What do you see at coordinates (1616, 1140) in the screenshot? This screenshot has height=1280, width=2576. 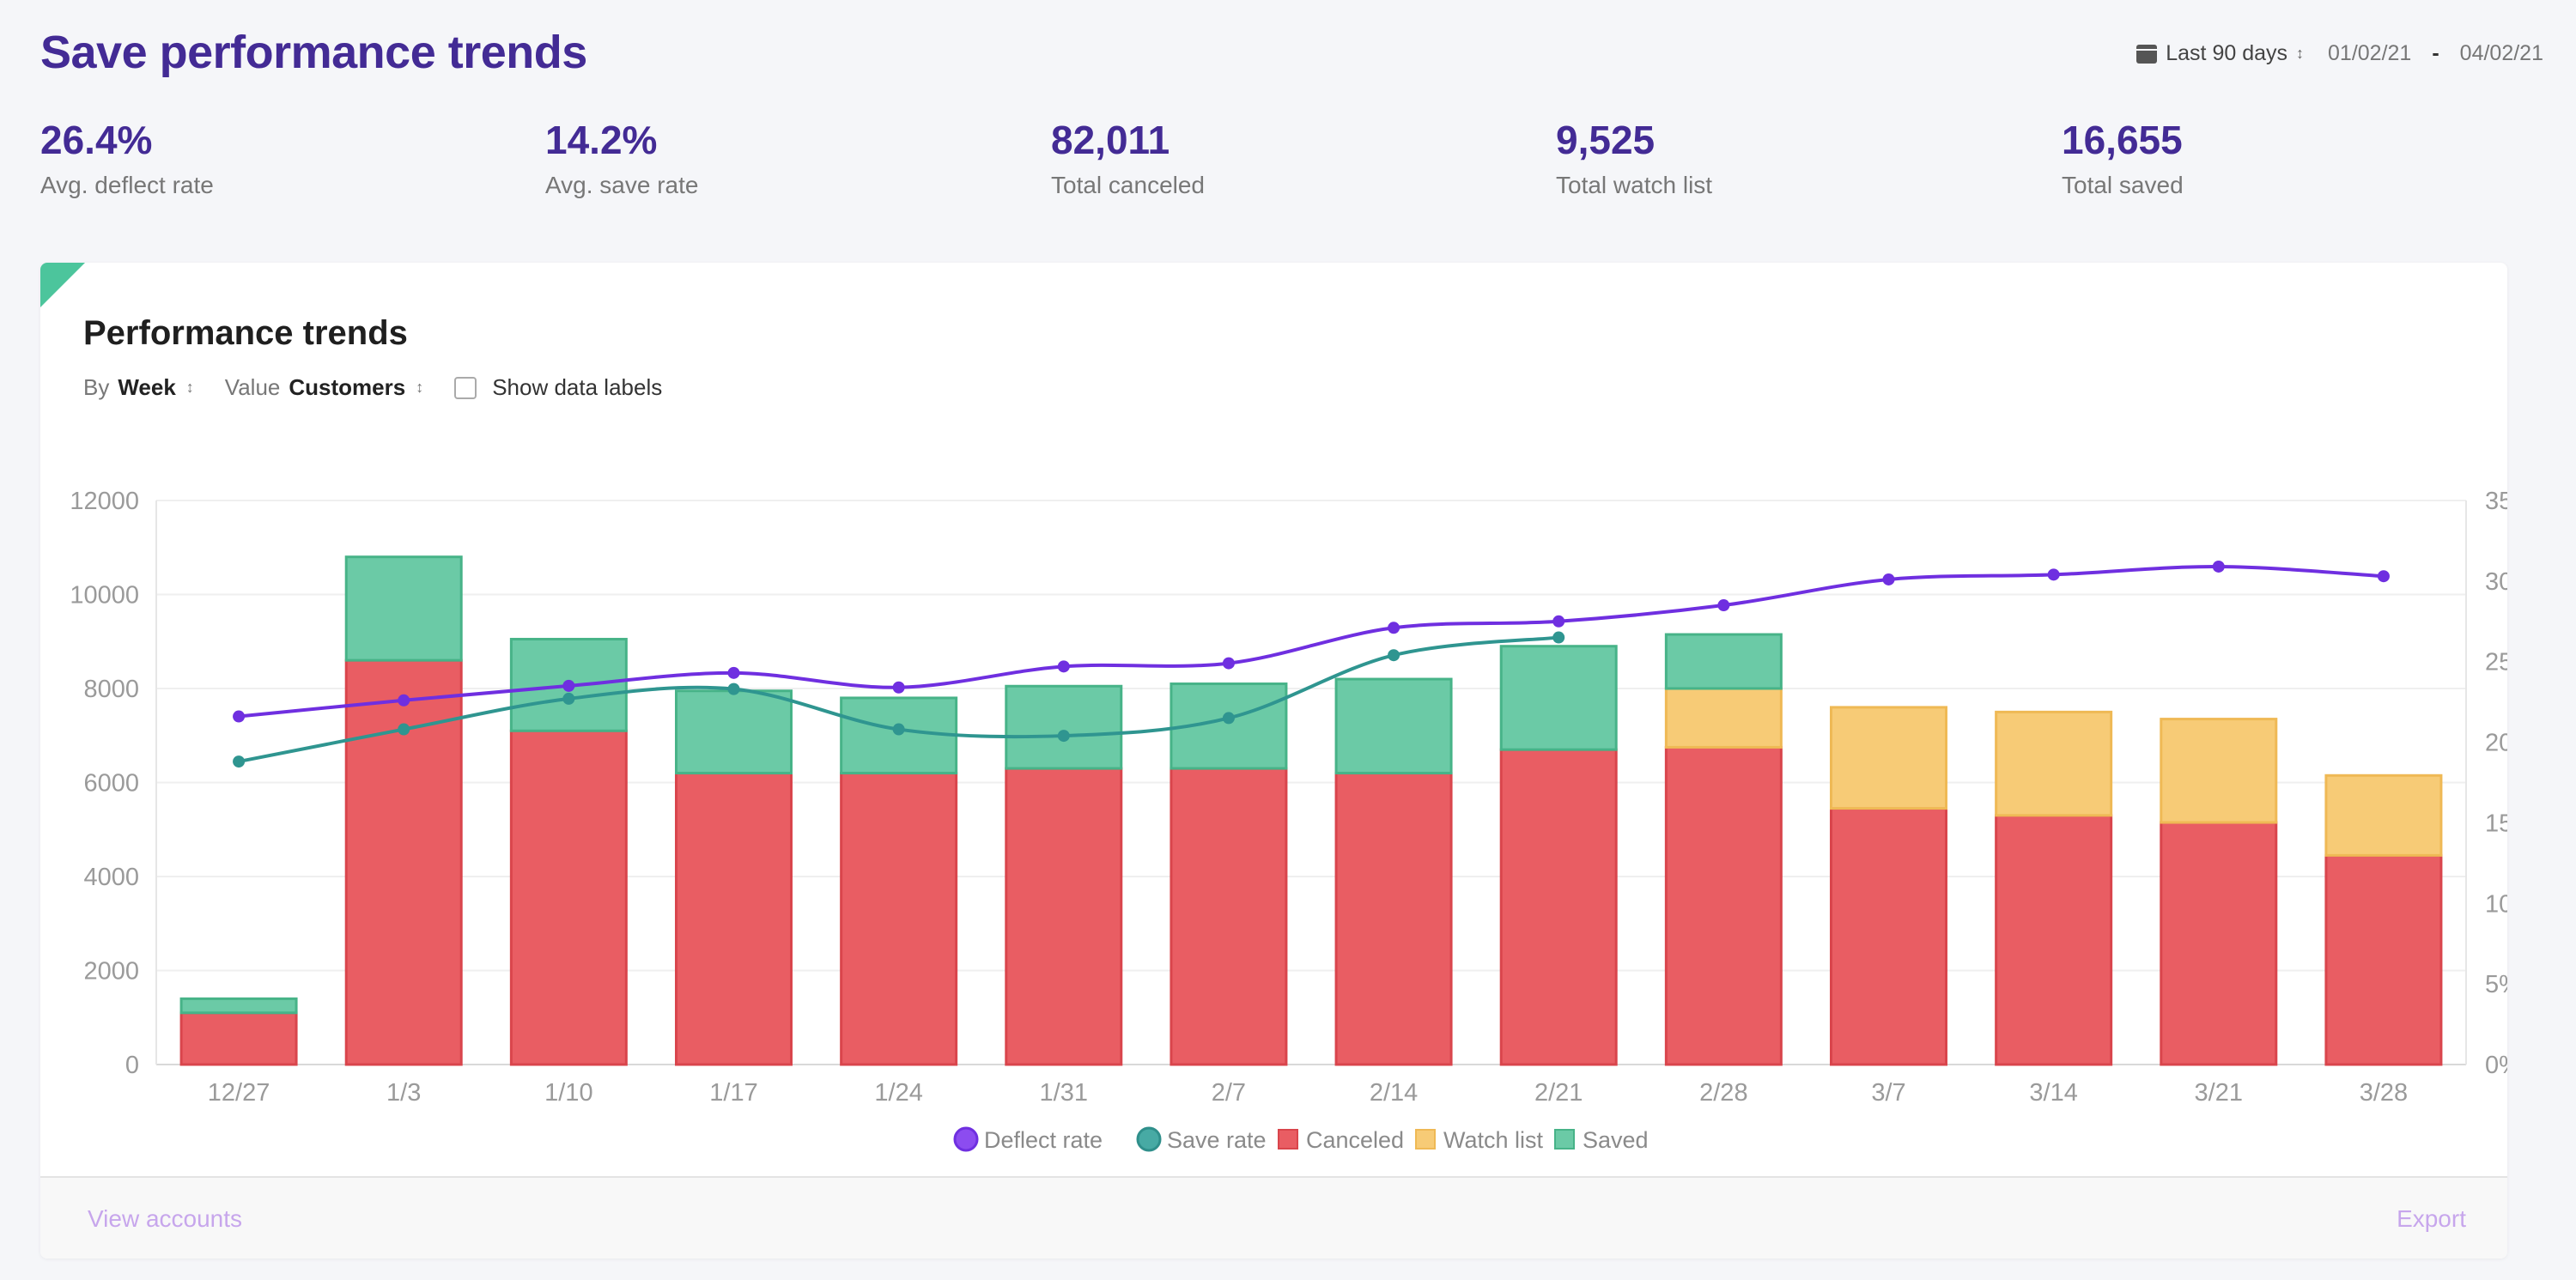 I see `legend-label-saved: Saved` at bounding box center [1616, 1140].